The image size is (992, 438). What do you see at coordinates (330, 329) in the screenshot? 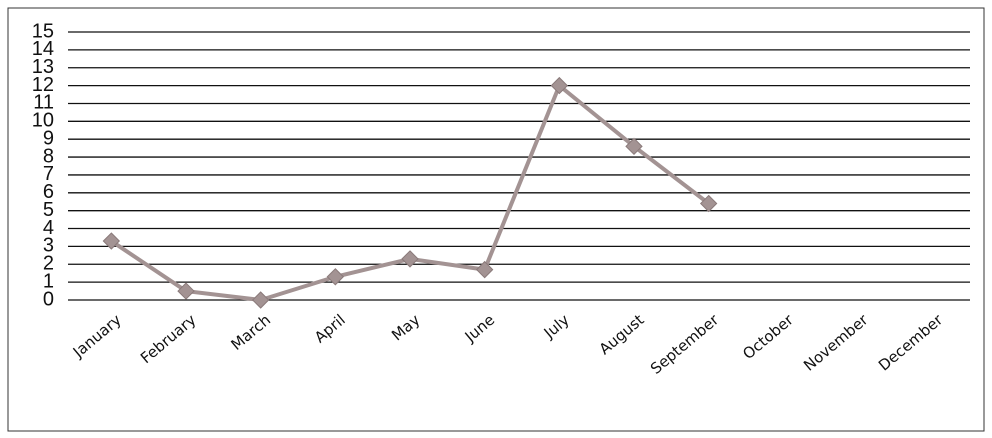
I see `x-tick-label: April` at bounding box center [330, 329].